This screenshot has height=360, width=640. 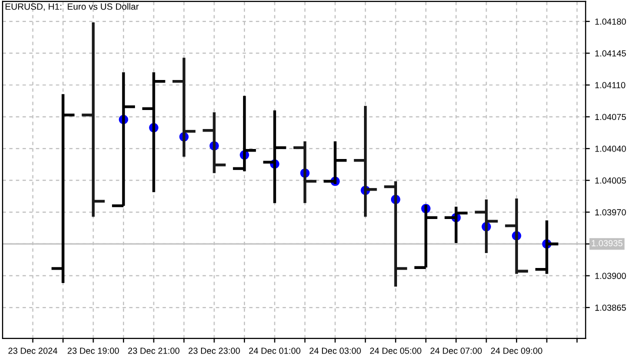 I want to click on x-tick-label: 23 Dec 2024, so click(x=33, y=351).